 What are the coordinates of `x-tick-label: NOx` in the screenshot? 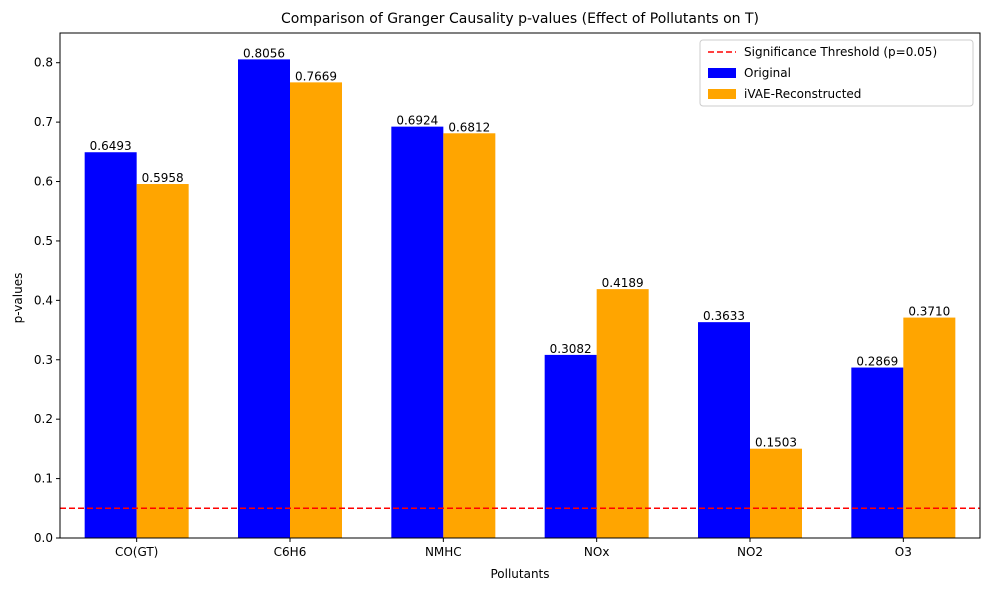 It's located at (597, 552).